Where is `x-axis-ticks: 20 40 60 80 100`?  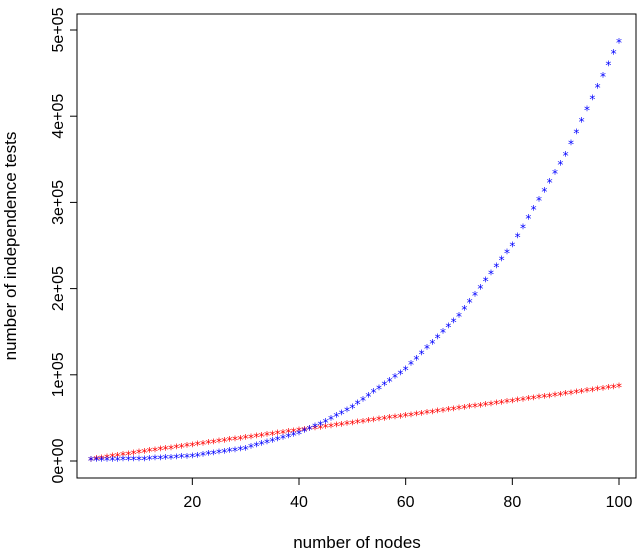 x-axis-ticks: 20 40 60 80 100 is located at coordinates (407, 494).